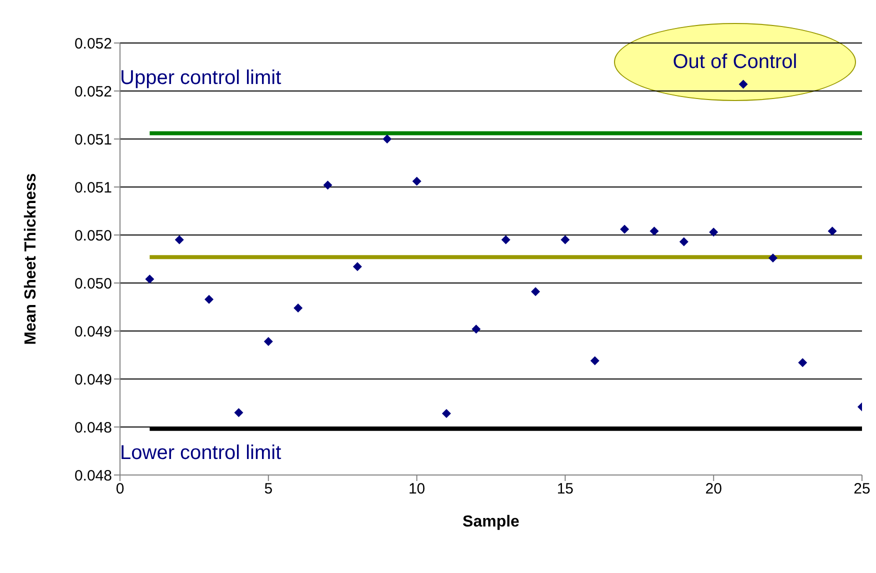  Describe the element at coordinates (268, 489) in the screenshot. I see `x-tick-label: 5` at that location.